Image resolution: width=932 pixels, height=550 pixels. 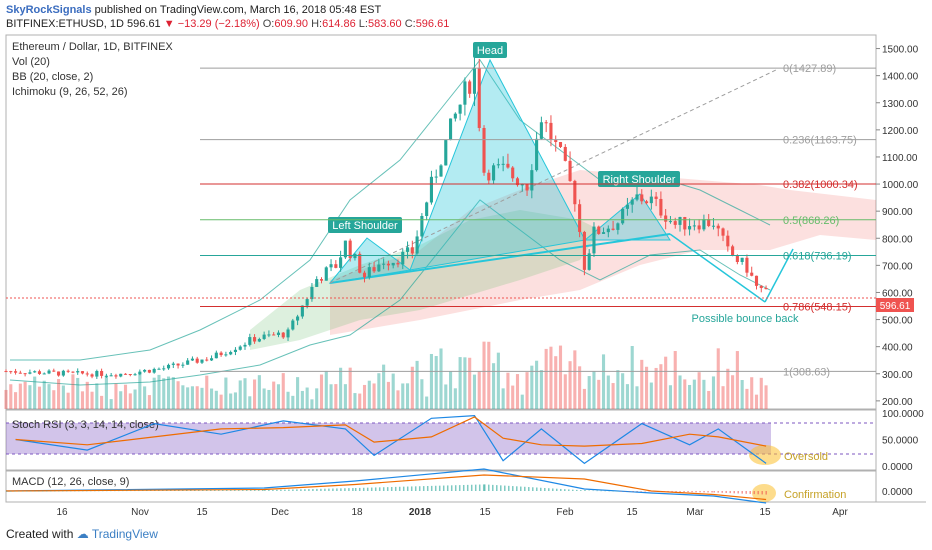 What do you see at coordinates (806, 457) in the screenshot?
I see `oversold-label: Oversold` at bounding box center [806, 457].